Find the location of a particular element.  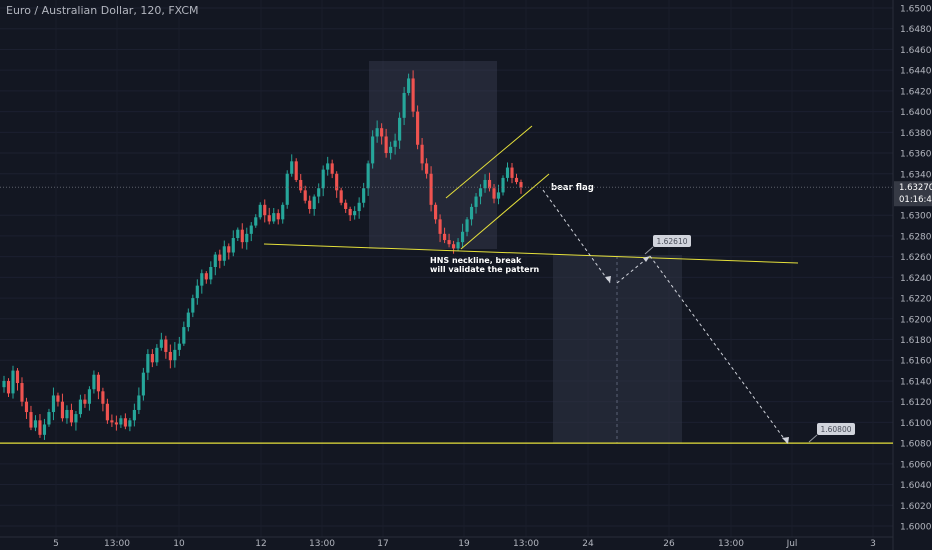

y-tick-label: 1.61000 is located at coordinates (916, 424).